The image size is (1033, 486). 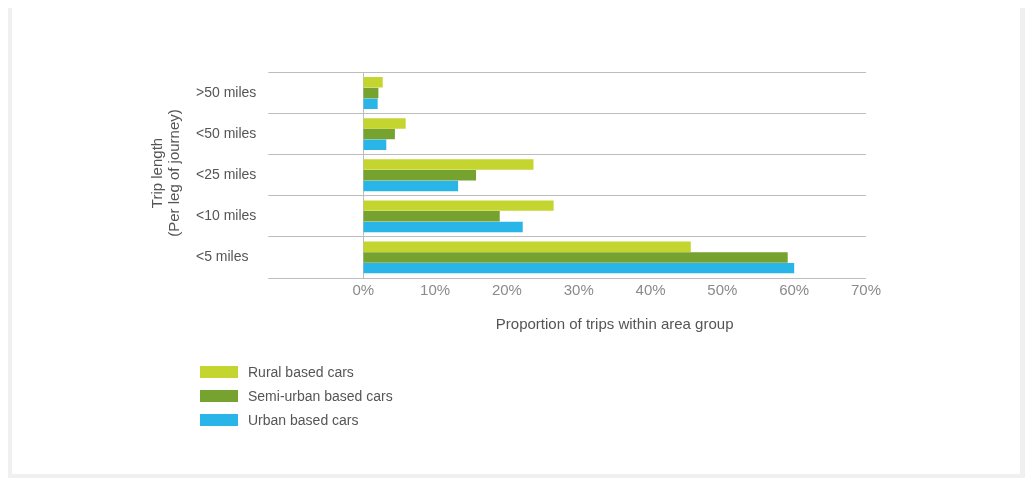 I want to click on y-tick-label: <50 miles, so click(x=226, y=132).